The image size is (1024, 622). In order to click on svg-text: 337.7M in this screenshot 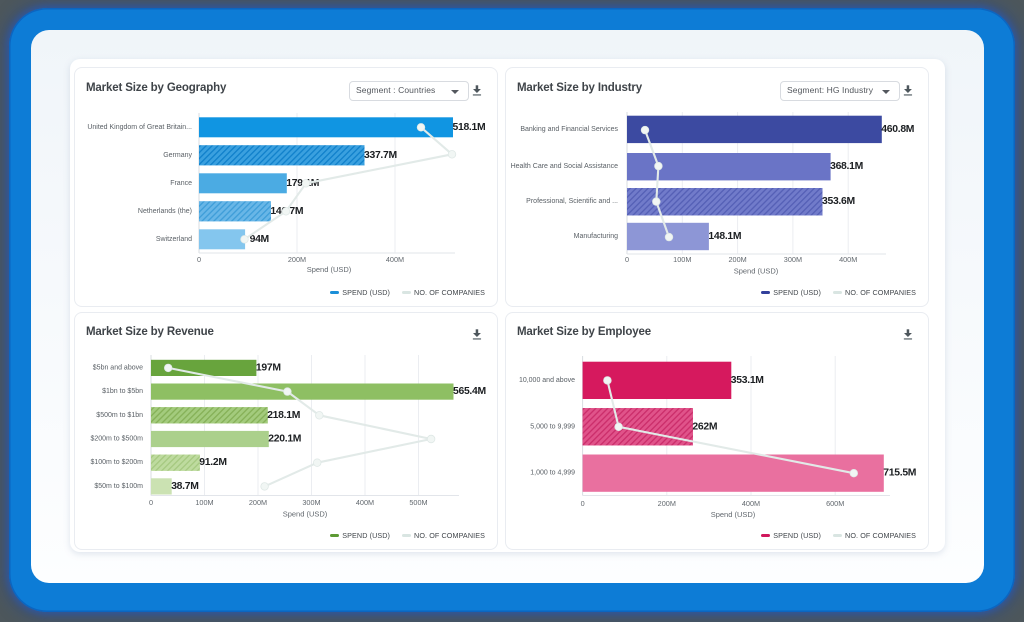, I will do `click(380, 155)`.